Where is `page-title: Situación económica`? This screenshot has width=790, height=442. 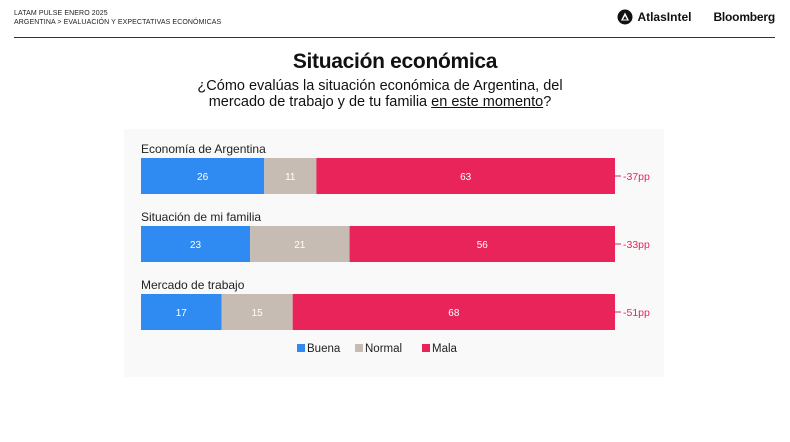
page-title: Situación económica is located at coordinates (395, 61).